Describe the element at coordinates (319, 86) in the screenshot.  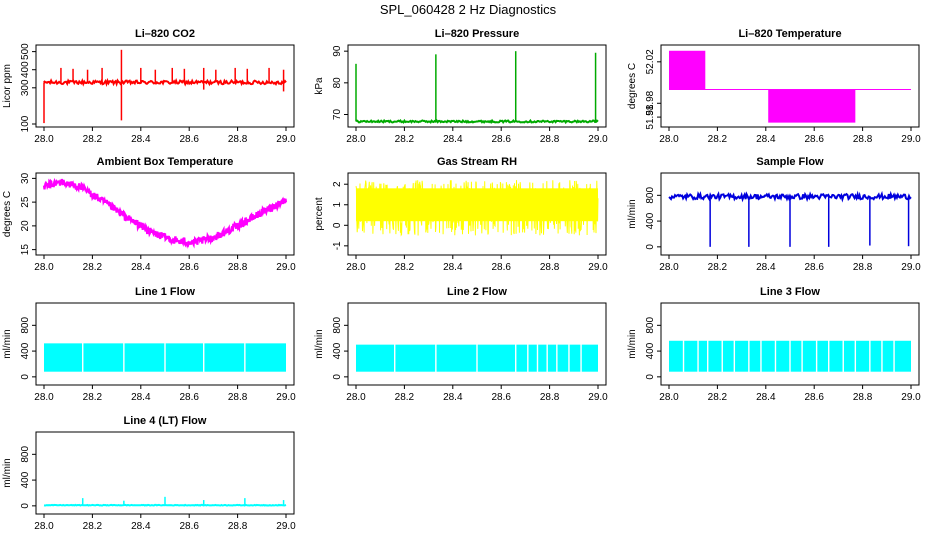
I see `y-axis-label: kPa` at that location.